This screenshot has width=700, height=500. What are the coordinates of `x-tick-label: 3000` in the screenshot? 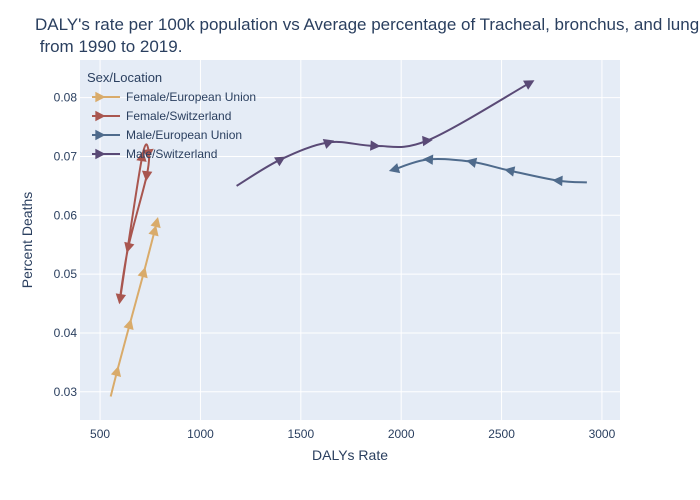 It's located at (602, 434).